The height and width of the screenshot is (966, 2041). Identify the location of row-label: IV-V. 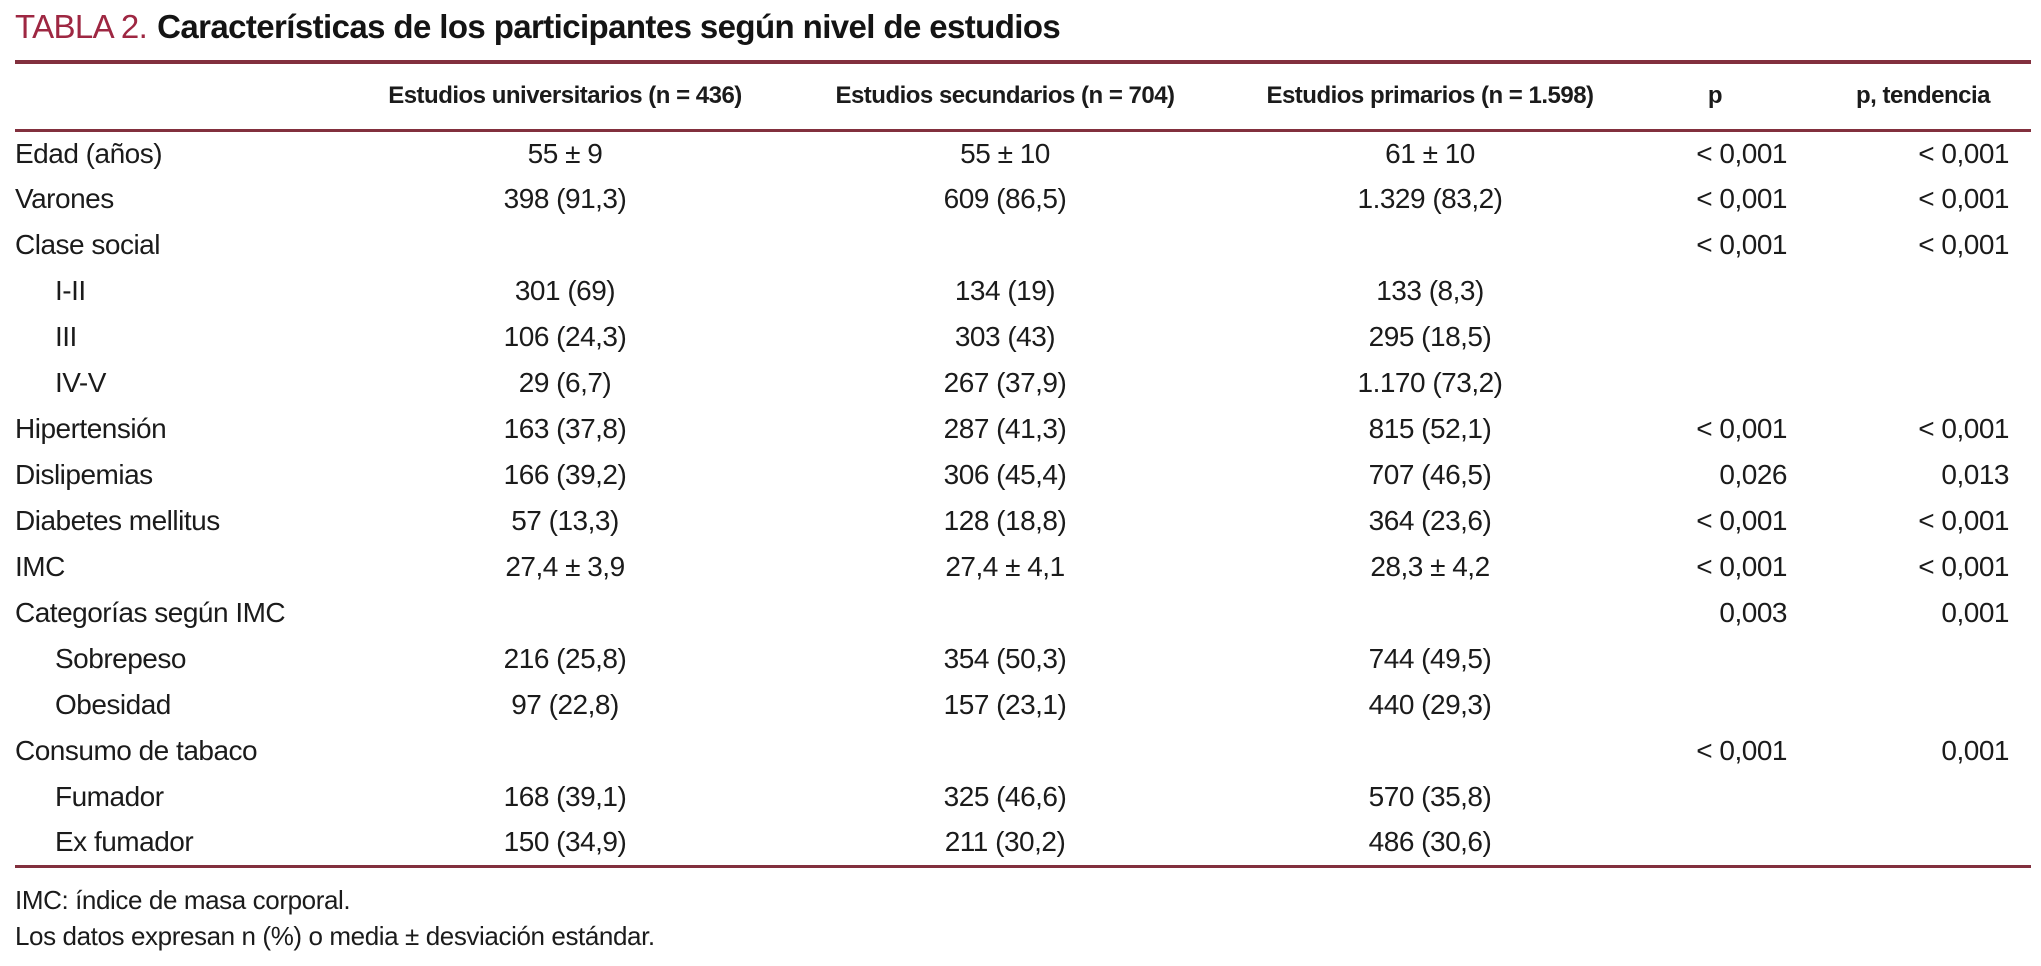
(80, 382).